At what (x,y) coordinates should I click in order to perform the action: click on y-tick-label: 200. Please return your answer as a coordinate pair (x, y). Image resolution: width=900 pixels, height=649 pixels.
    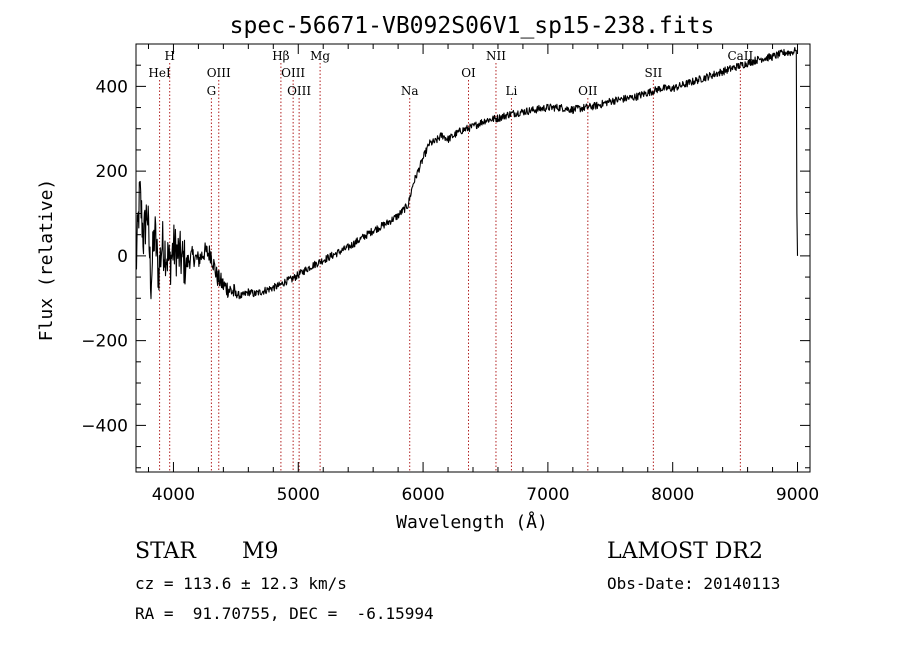
    Looking at the image, I should click on (112, 172).